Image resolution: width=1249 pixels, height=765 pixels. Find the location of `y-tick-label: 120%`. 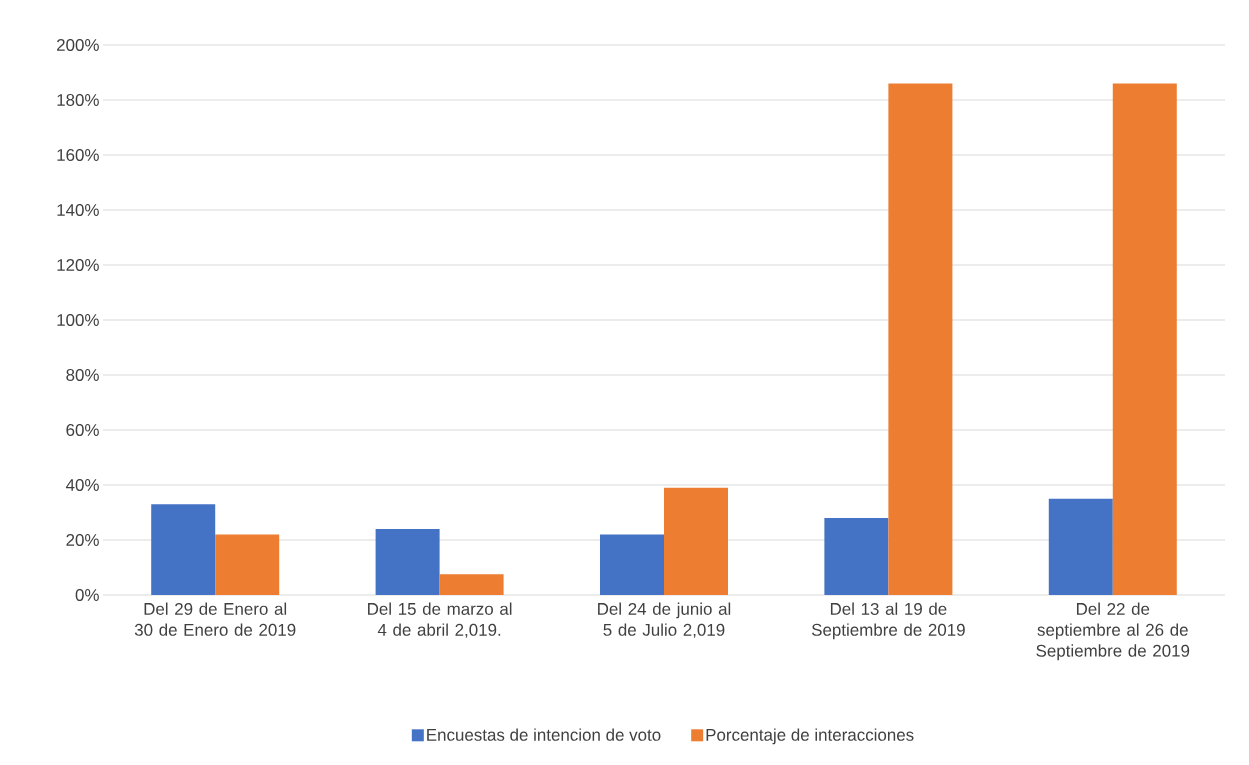

y-tick-label: 120% is located at coordinates (78, 264).